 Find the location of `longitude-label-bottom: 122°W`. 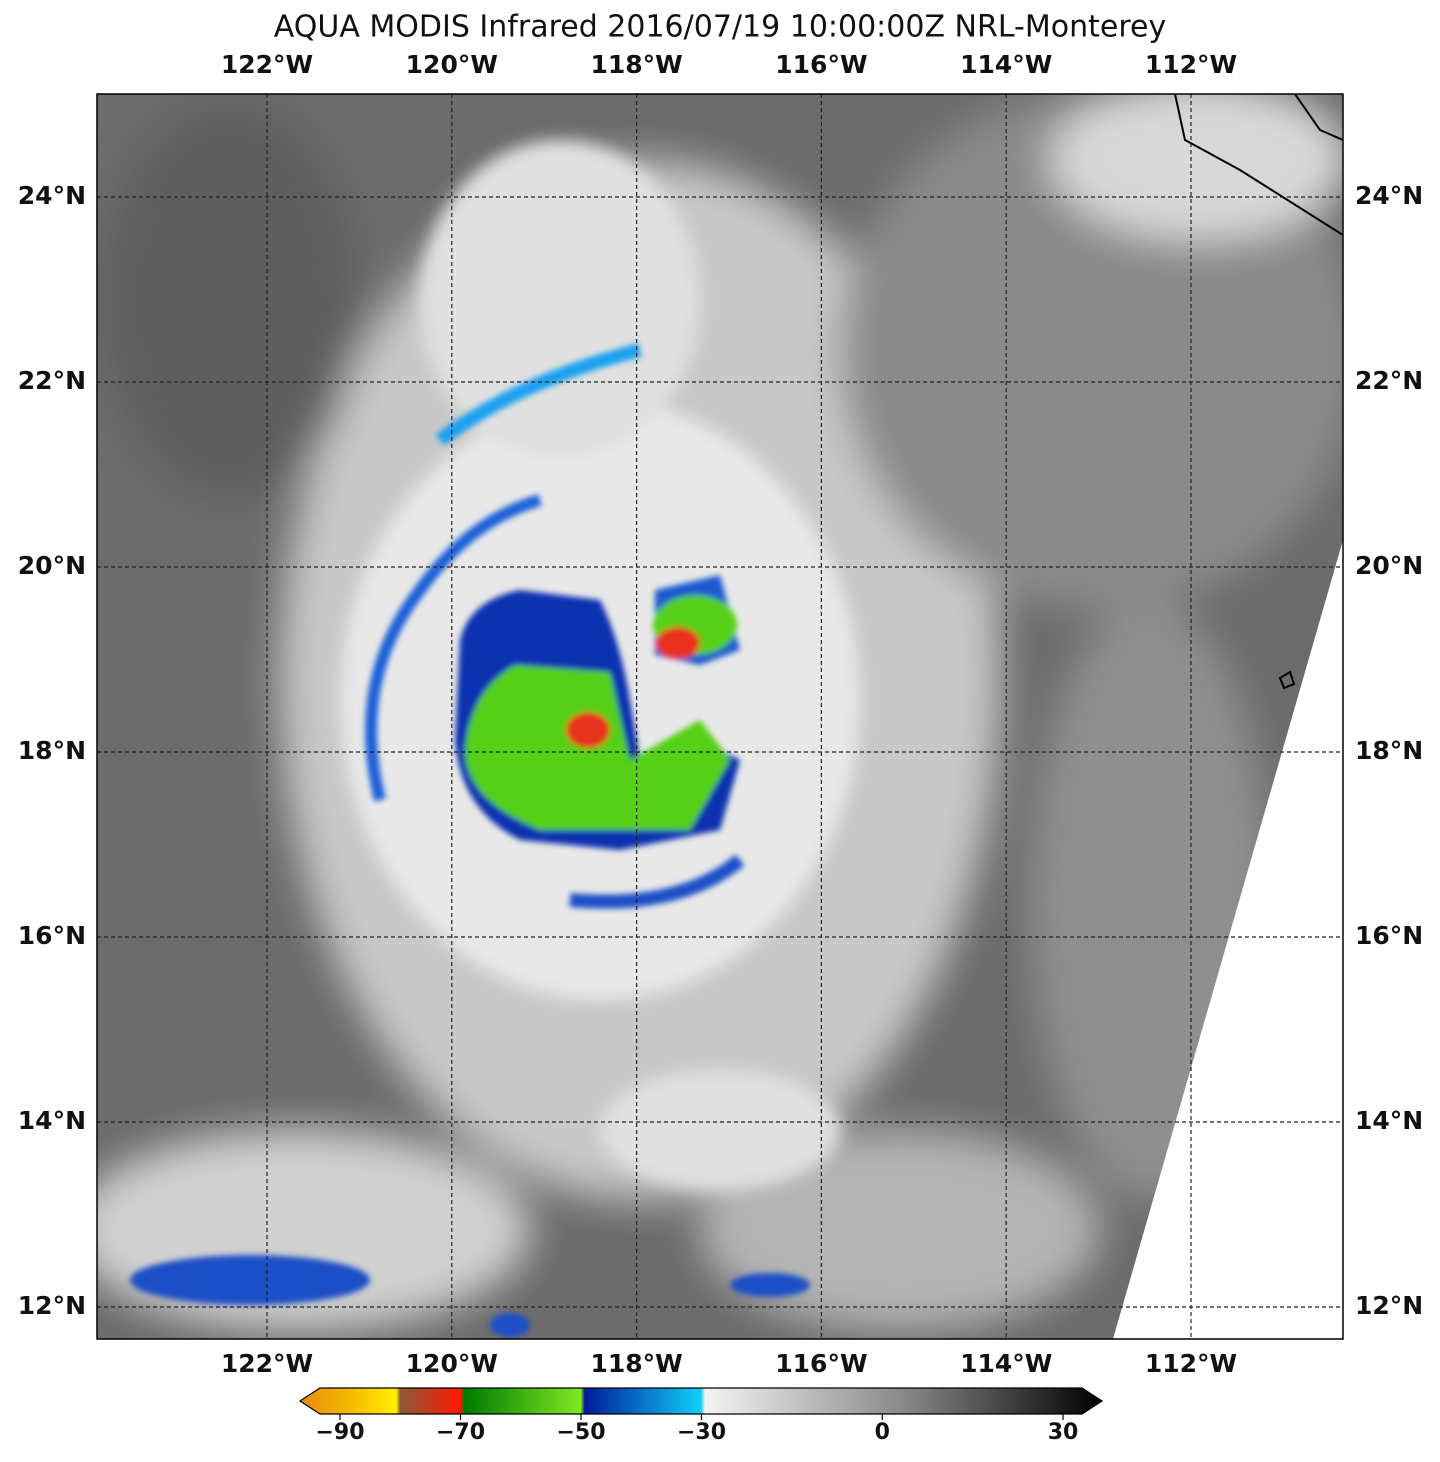

longitude-label-bottom: 122°W is located at coordinates (267, 1363).